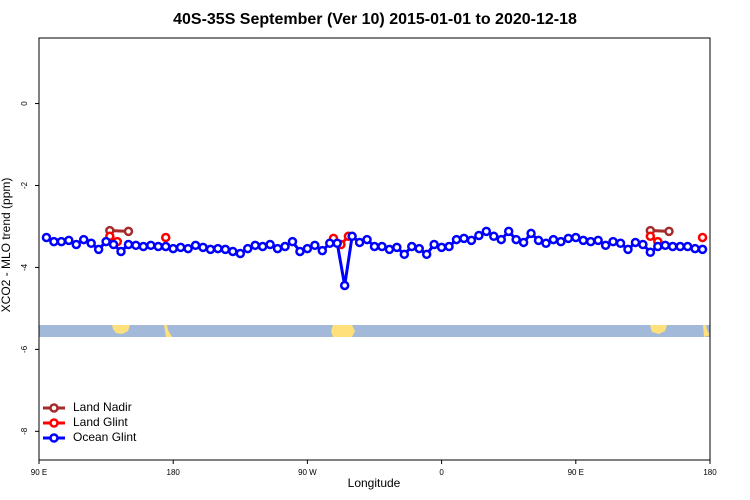 This screenshot has width=750, height=500. I want to click on legend-label: Land Nadir, so click(102, 407).